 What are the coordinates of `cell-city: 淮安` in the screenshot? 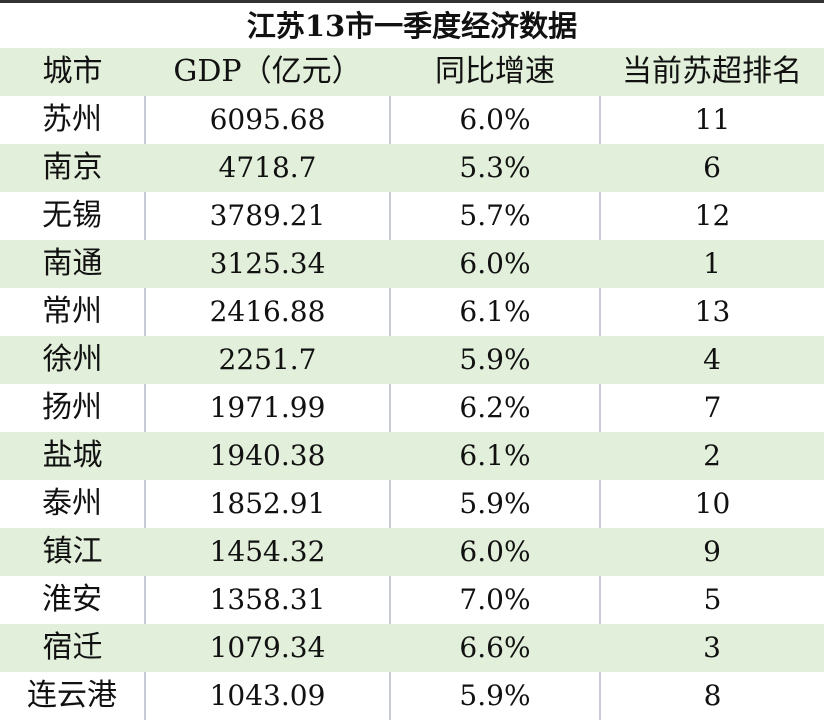 It's located at (72, 600).